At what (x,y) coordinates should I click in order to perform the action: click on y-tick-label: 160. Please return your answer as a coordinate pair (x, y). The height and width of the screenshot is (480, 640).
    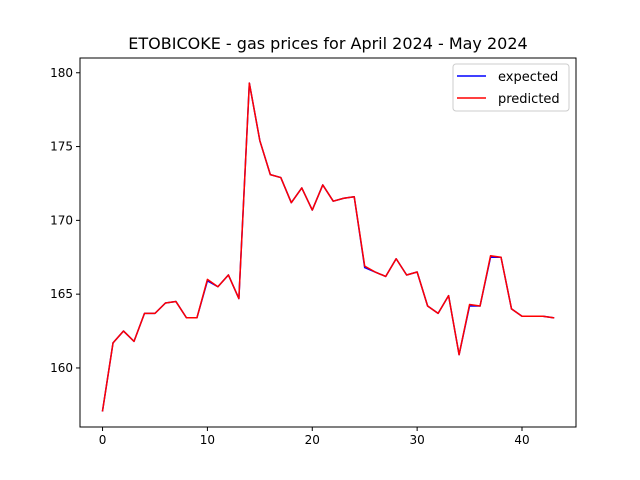
    Looking at the image, I should click on (61, 368).